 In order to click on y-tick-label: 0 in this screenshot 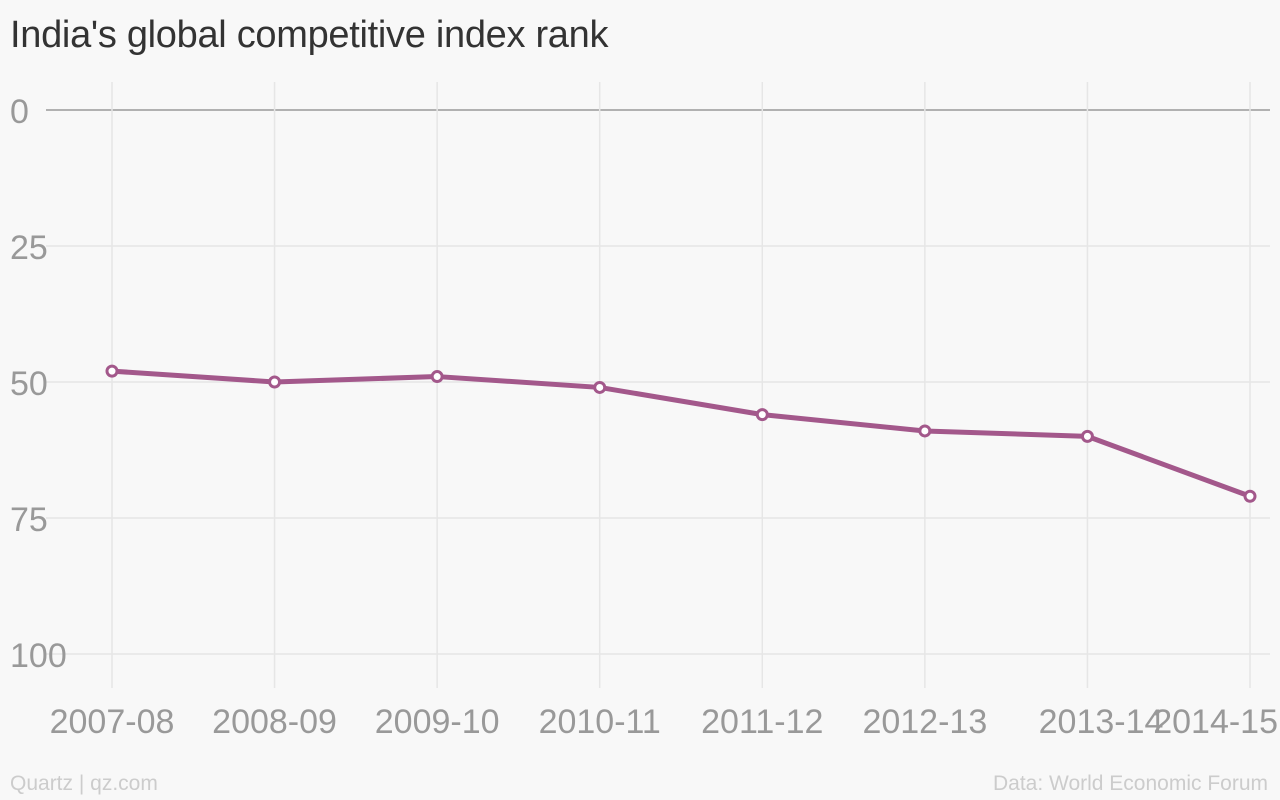, I will do `click(19, 112)`.